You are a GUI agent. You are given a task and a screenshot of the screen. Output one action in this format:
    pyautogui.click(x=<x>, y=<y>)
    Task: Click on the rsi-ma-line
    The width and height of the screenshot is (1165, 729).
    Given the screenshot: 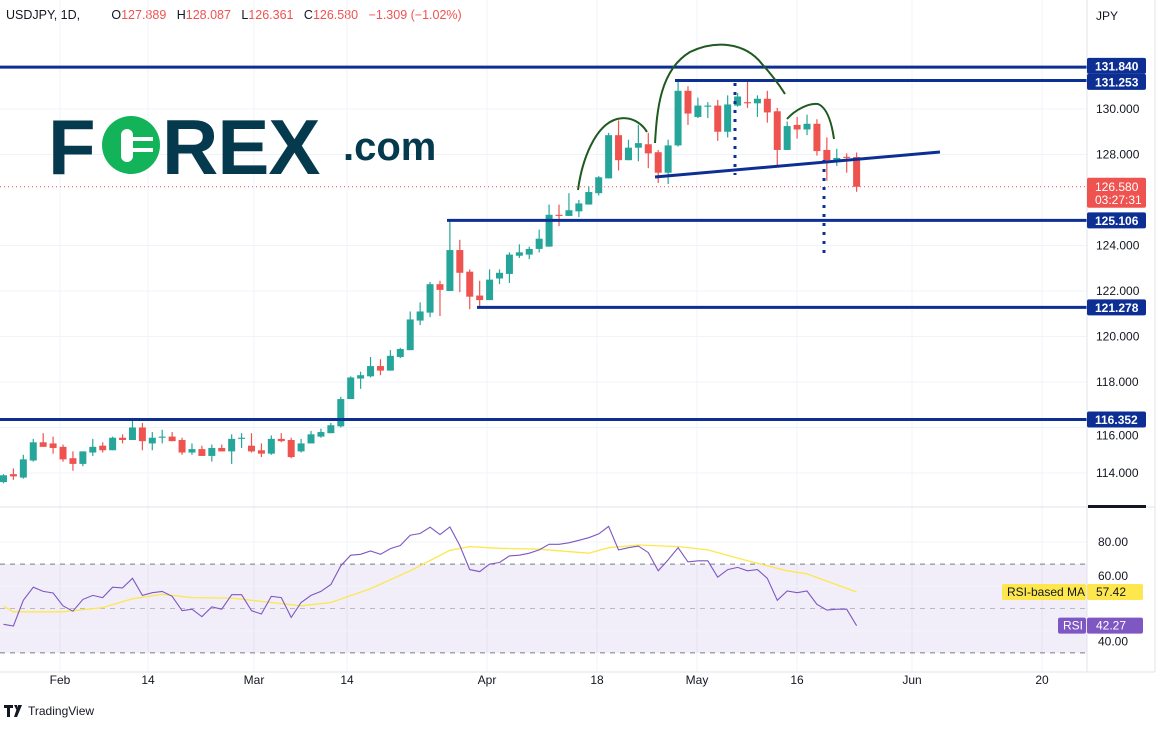 What is the action you would take?
    pyautogui.click(x=430, y=578)
    